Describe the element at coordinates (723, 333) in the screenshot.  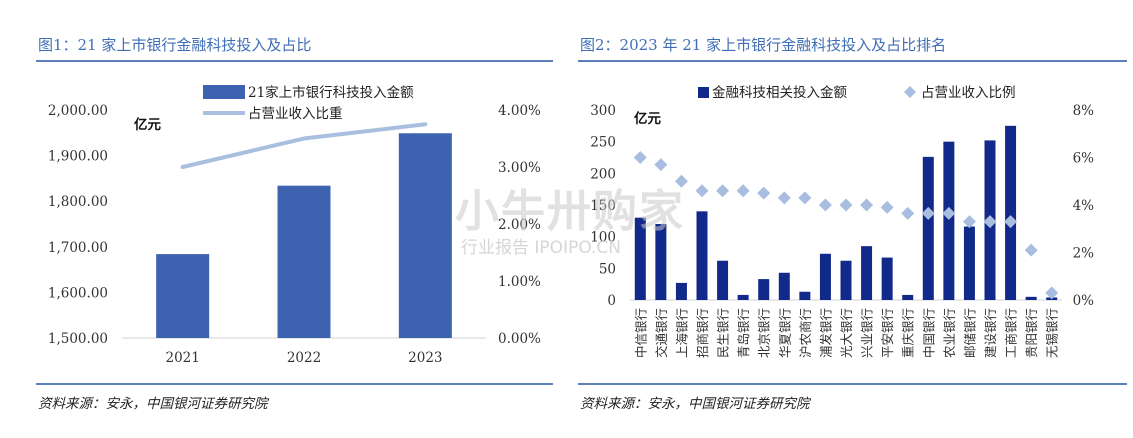
I see `x-tick-label: 民生银行` at that location.